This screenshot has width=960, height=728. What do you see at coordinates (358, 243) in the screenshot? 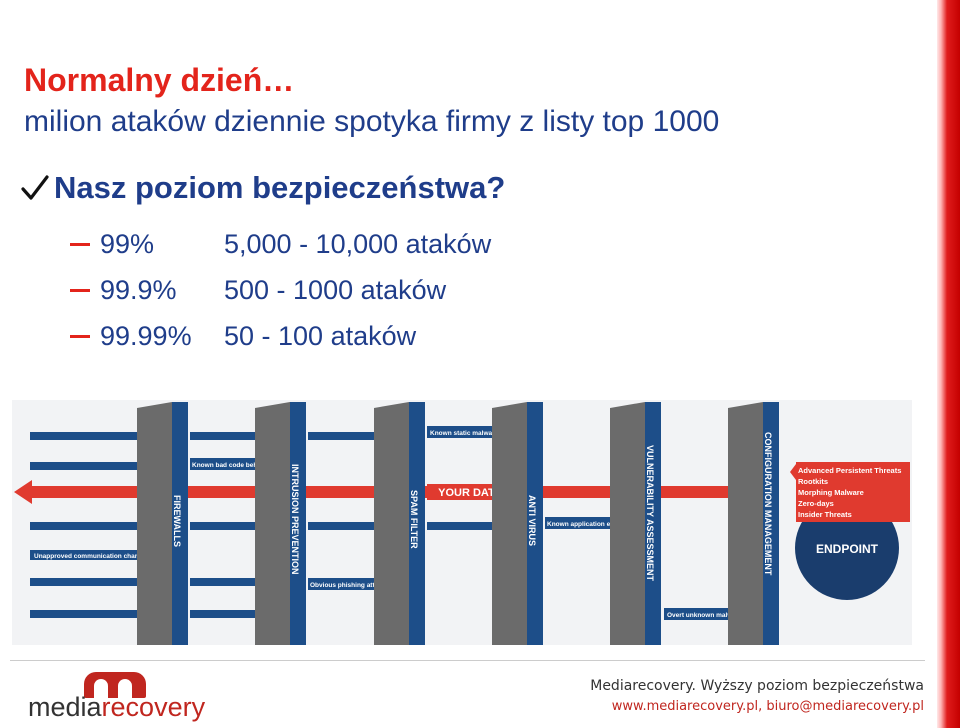
I see `level-attacks: 5,000 - 10,000 ataków` at bounding box center [358, 243].